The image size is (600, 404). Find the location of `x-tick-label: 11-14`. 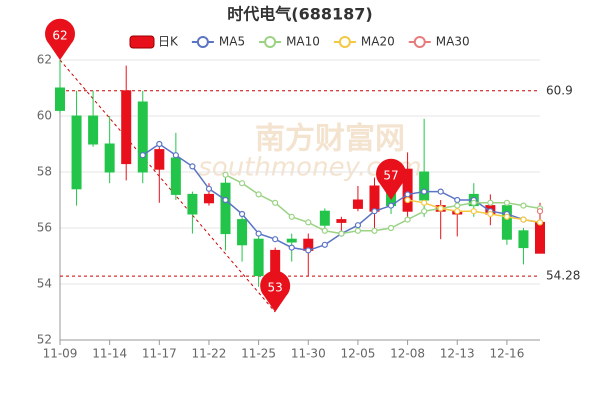

x-tick-label: 11-14 is located at coordinates (109, 354).